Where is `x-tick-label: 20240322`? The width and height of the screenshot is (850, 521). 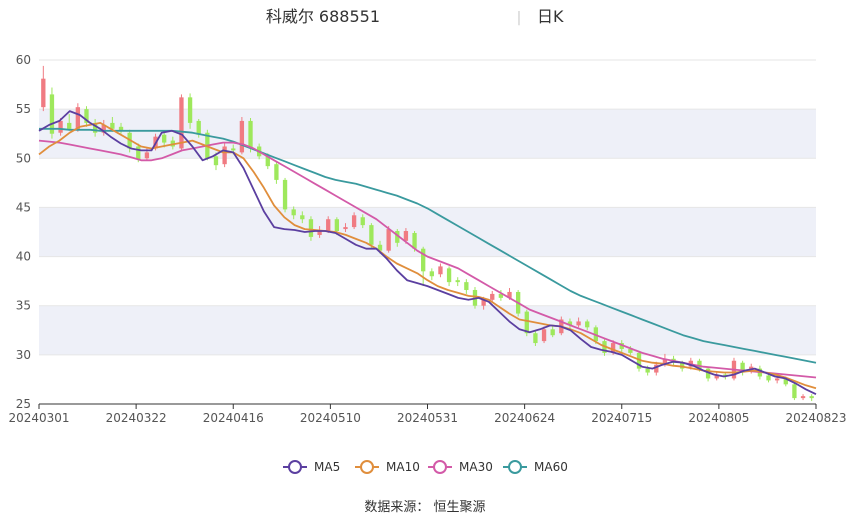 x-tick-label: 20240322 is located at coordinates (136, 418).